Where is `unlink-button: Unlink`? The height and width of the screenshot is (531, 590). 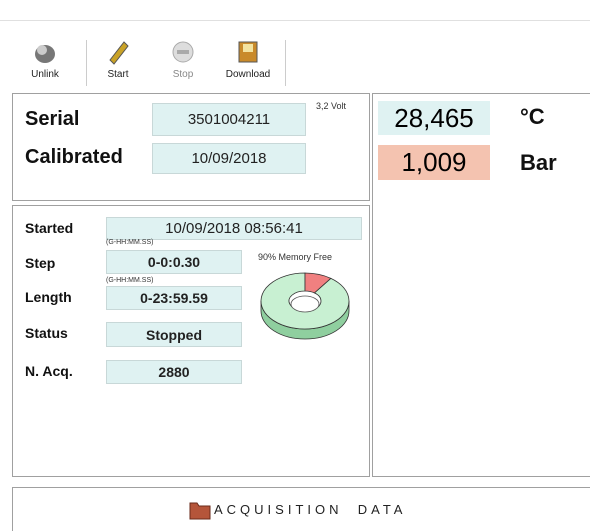
unlink-button: Unlink is located at coordinates (45, 59).